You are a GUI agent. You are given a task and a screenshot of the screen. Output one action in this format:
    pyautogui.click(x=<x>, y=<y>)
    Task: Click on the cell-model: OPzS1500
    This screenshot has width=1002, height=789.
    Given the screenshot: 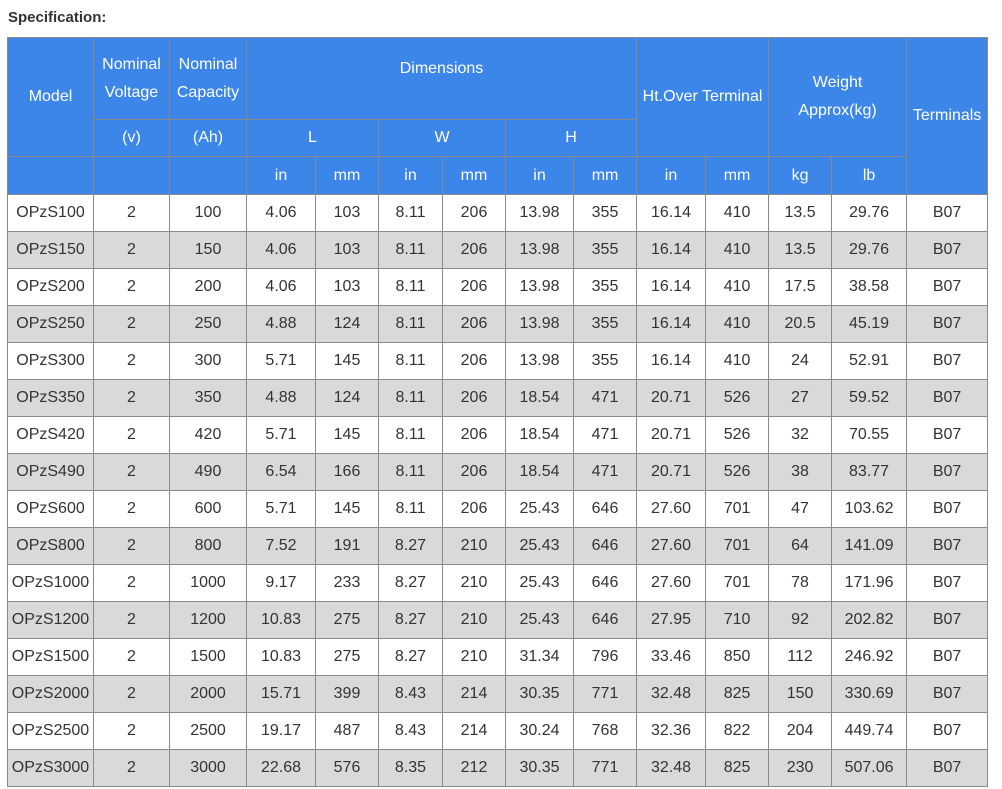 What is the action you would take?
    pyautogui.click(x=50, y=657)
    